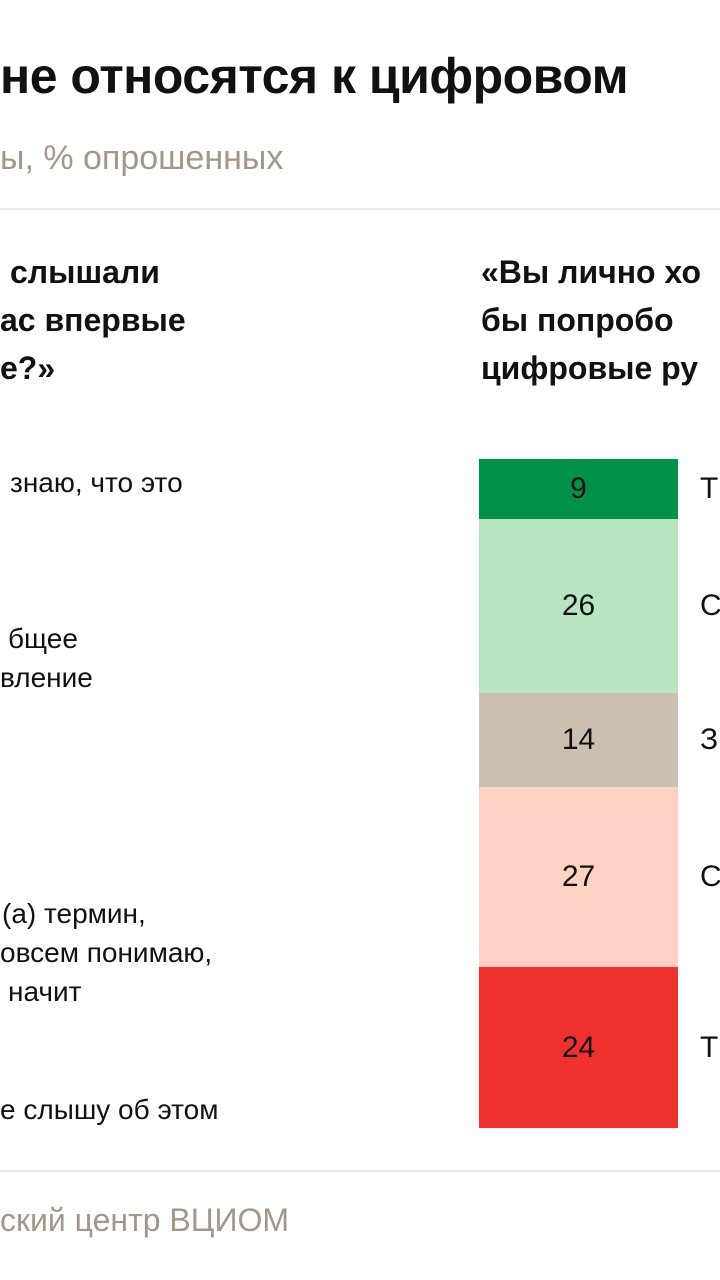 Image resolution: width=720 pixels, height=1280 pixels. I want to click on answer-option: (а) термин, овсем понимаю, начит, so click(106, 952).